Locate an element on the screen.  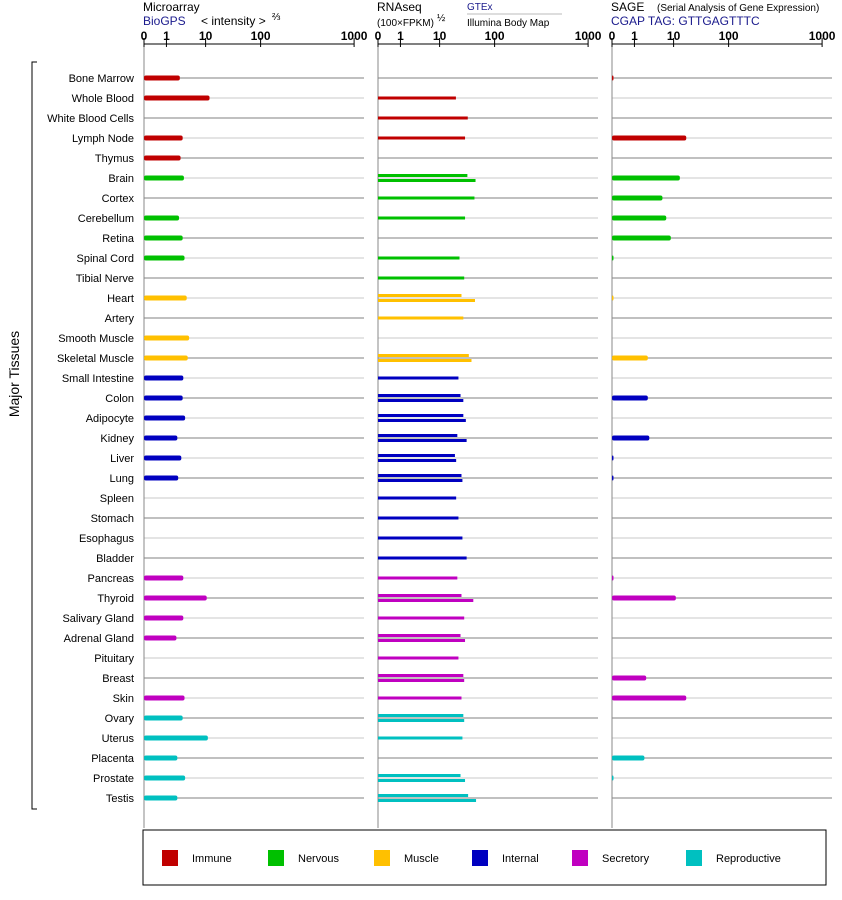
tissue-label: Heart is located at coordinates (120, 299).